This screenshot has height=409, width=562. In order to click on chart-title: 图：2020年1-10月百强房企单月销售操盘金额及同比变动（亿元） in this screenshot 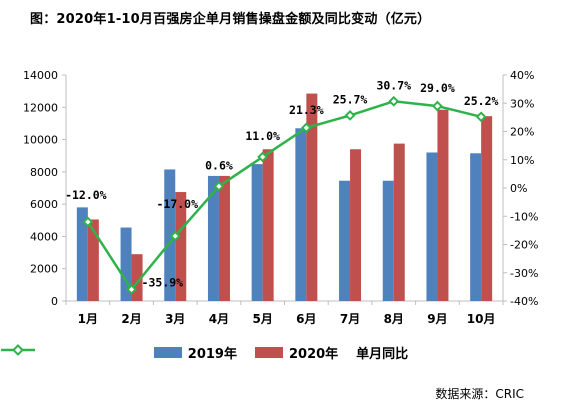, I will do `click(230, 19)`.